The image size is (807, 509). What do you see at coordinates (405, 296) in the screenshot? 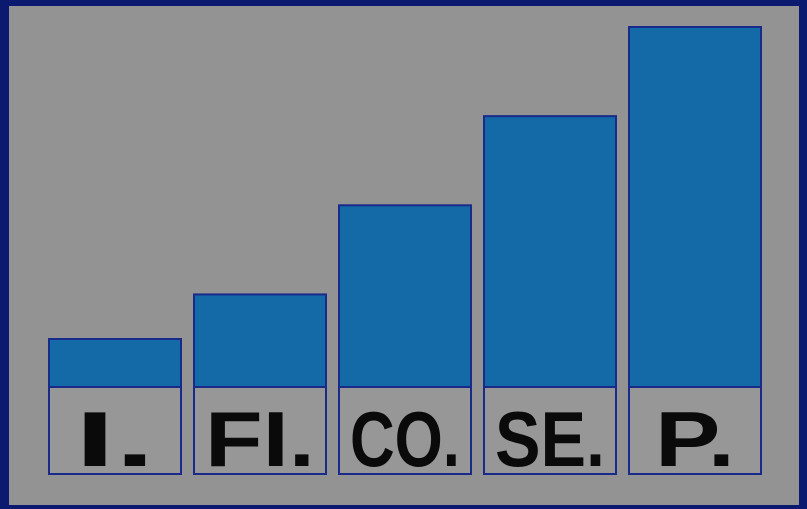
I see `bar-co` at bounding box center [405, 296].